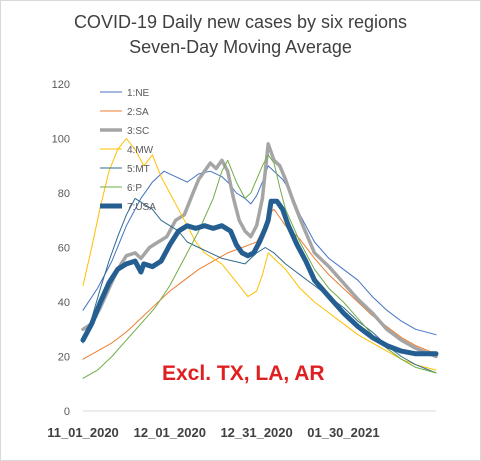 The height and width of the screenshot is (461, 481). I want to click on chart-title: COVID-19 Daily new cases by six regions, so click(240, 22).